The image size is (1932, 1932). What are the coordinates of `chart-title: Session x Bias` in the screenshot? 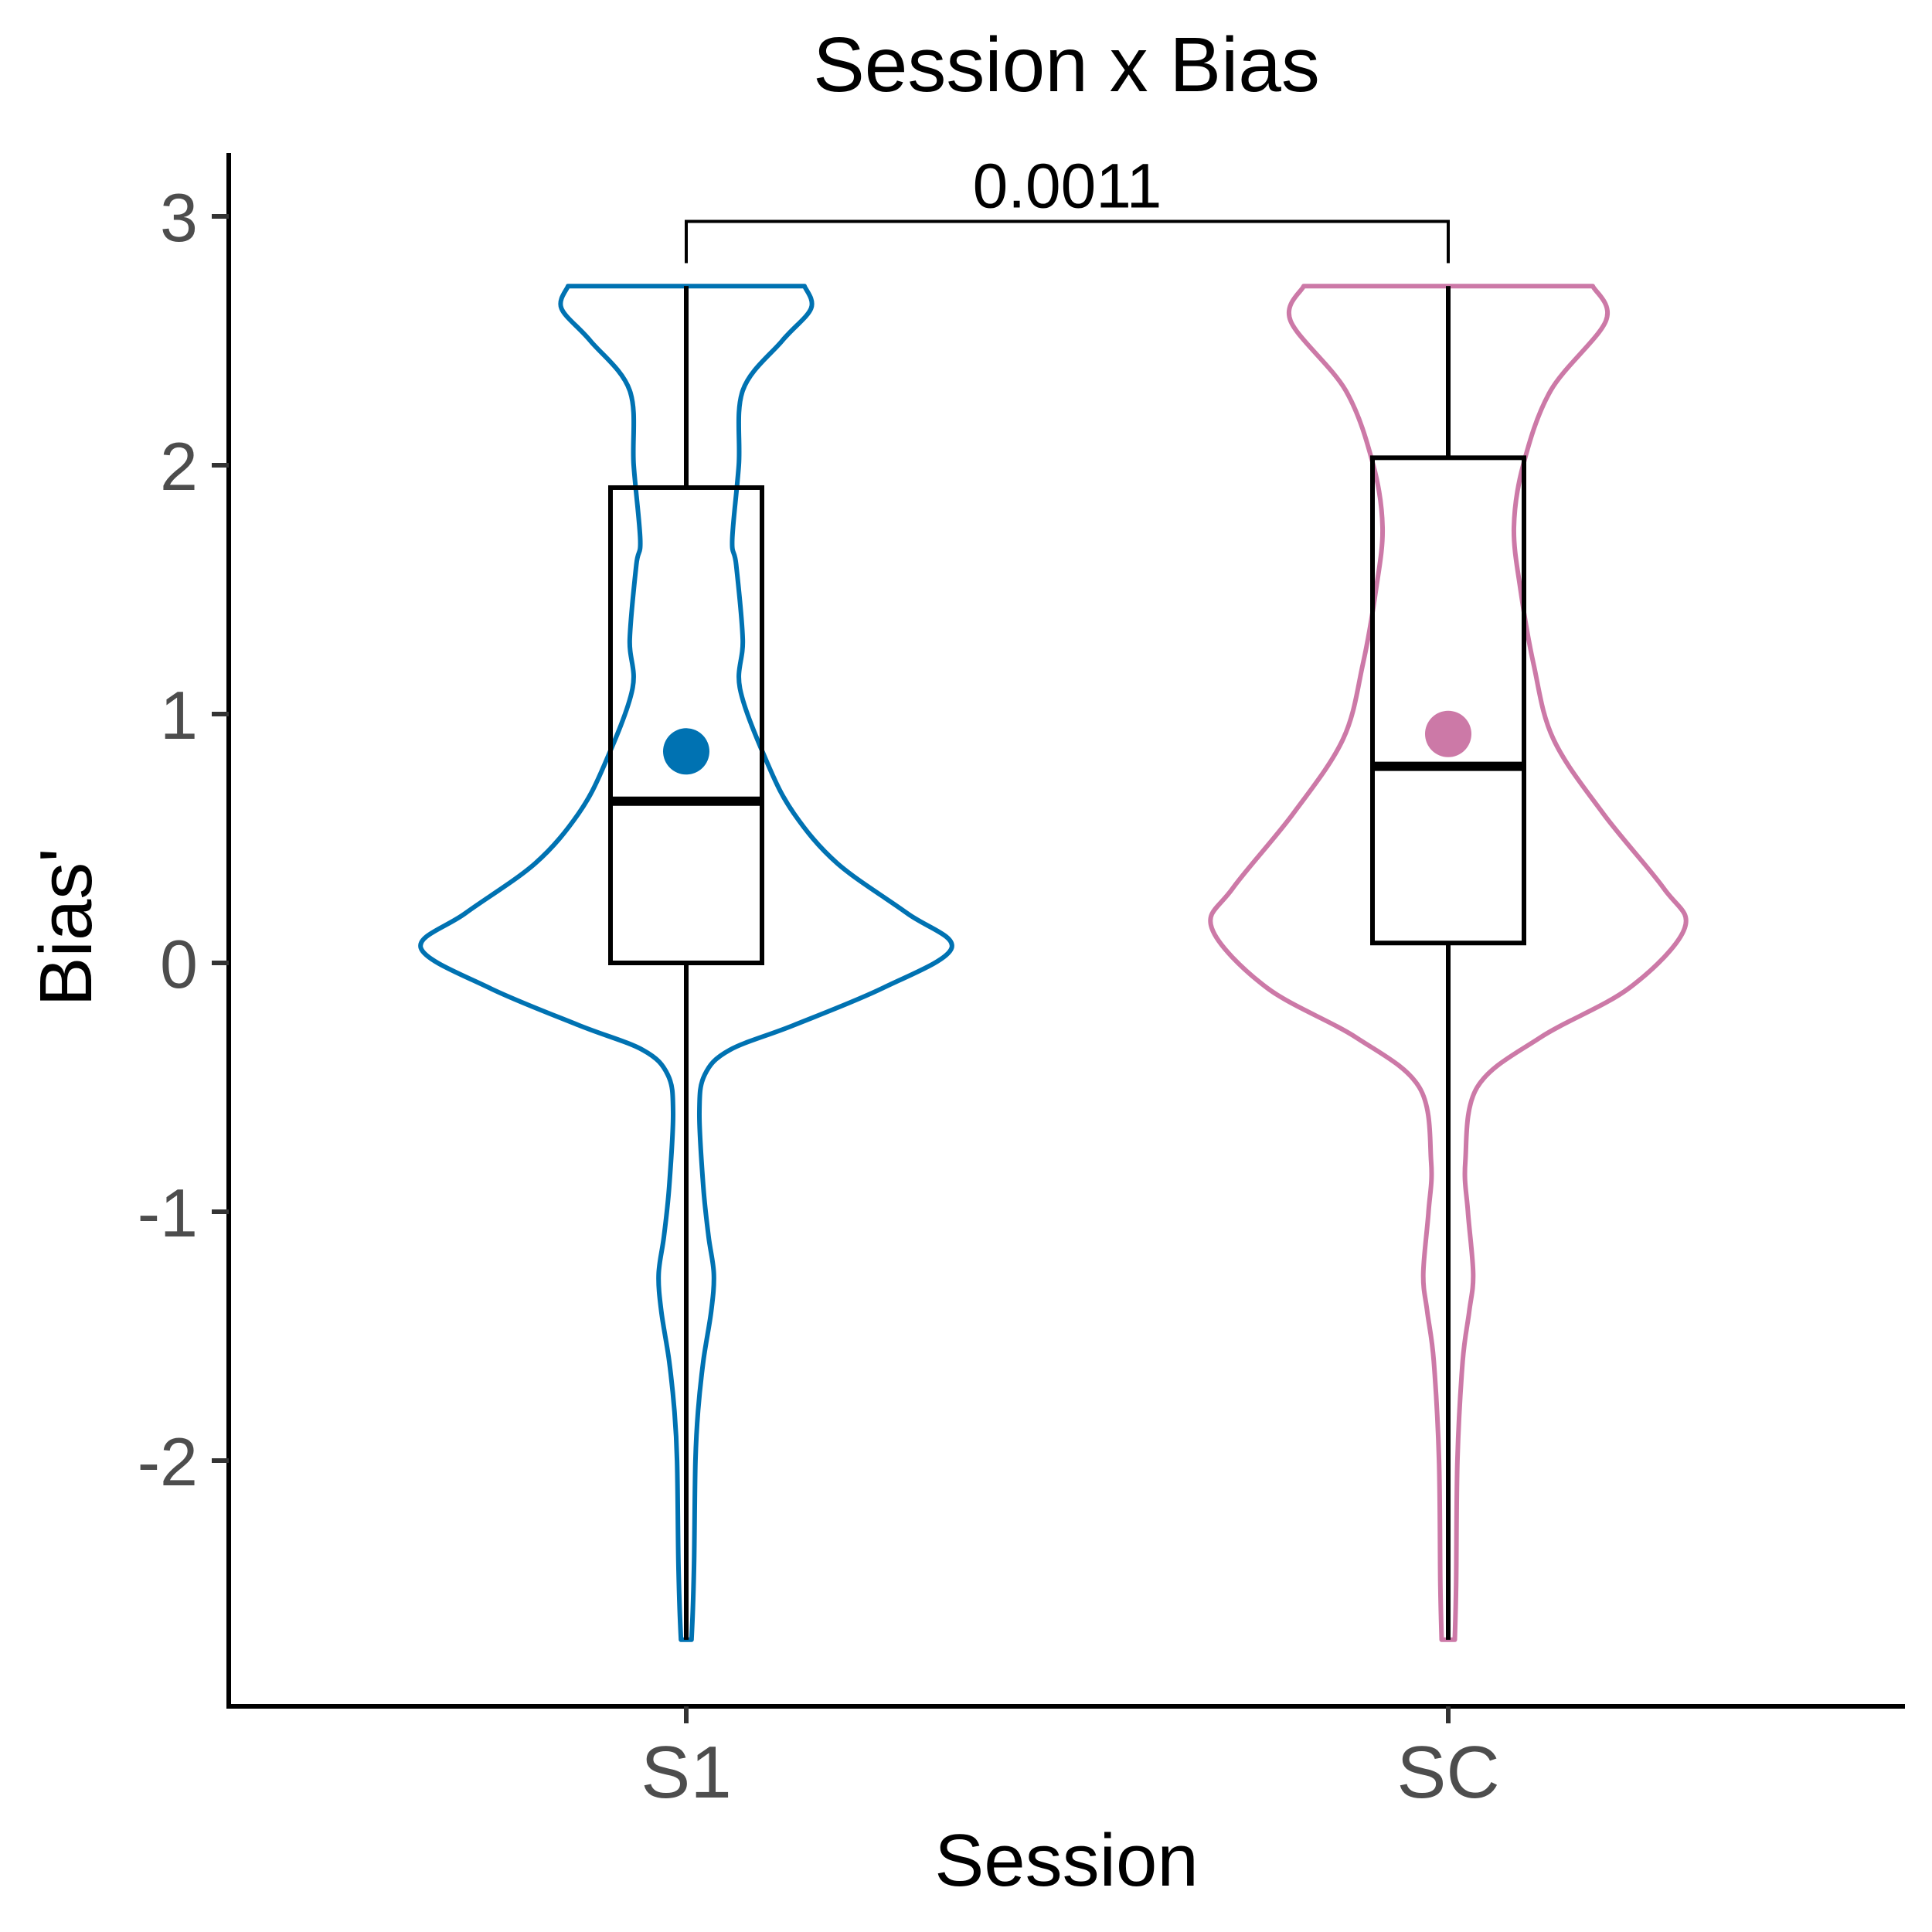 It's located at (1066, 65).